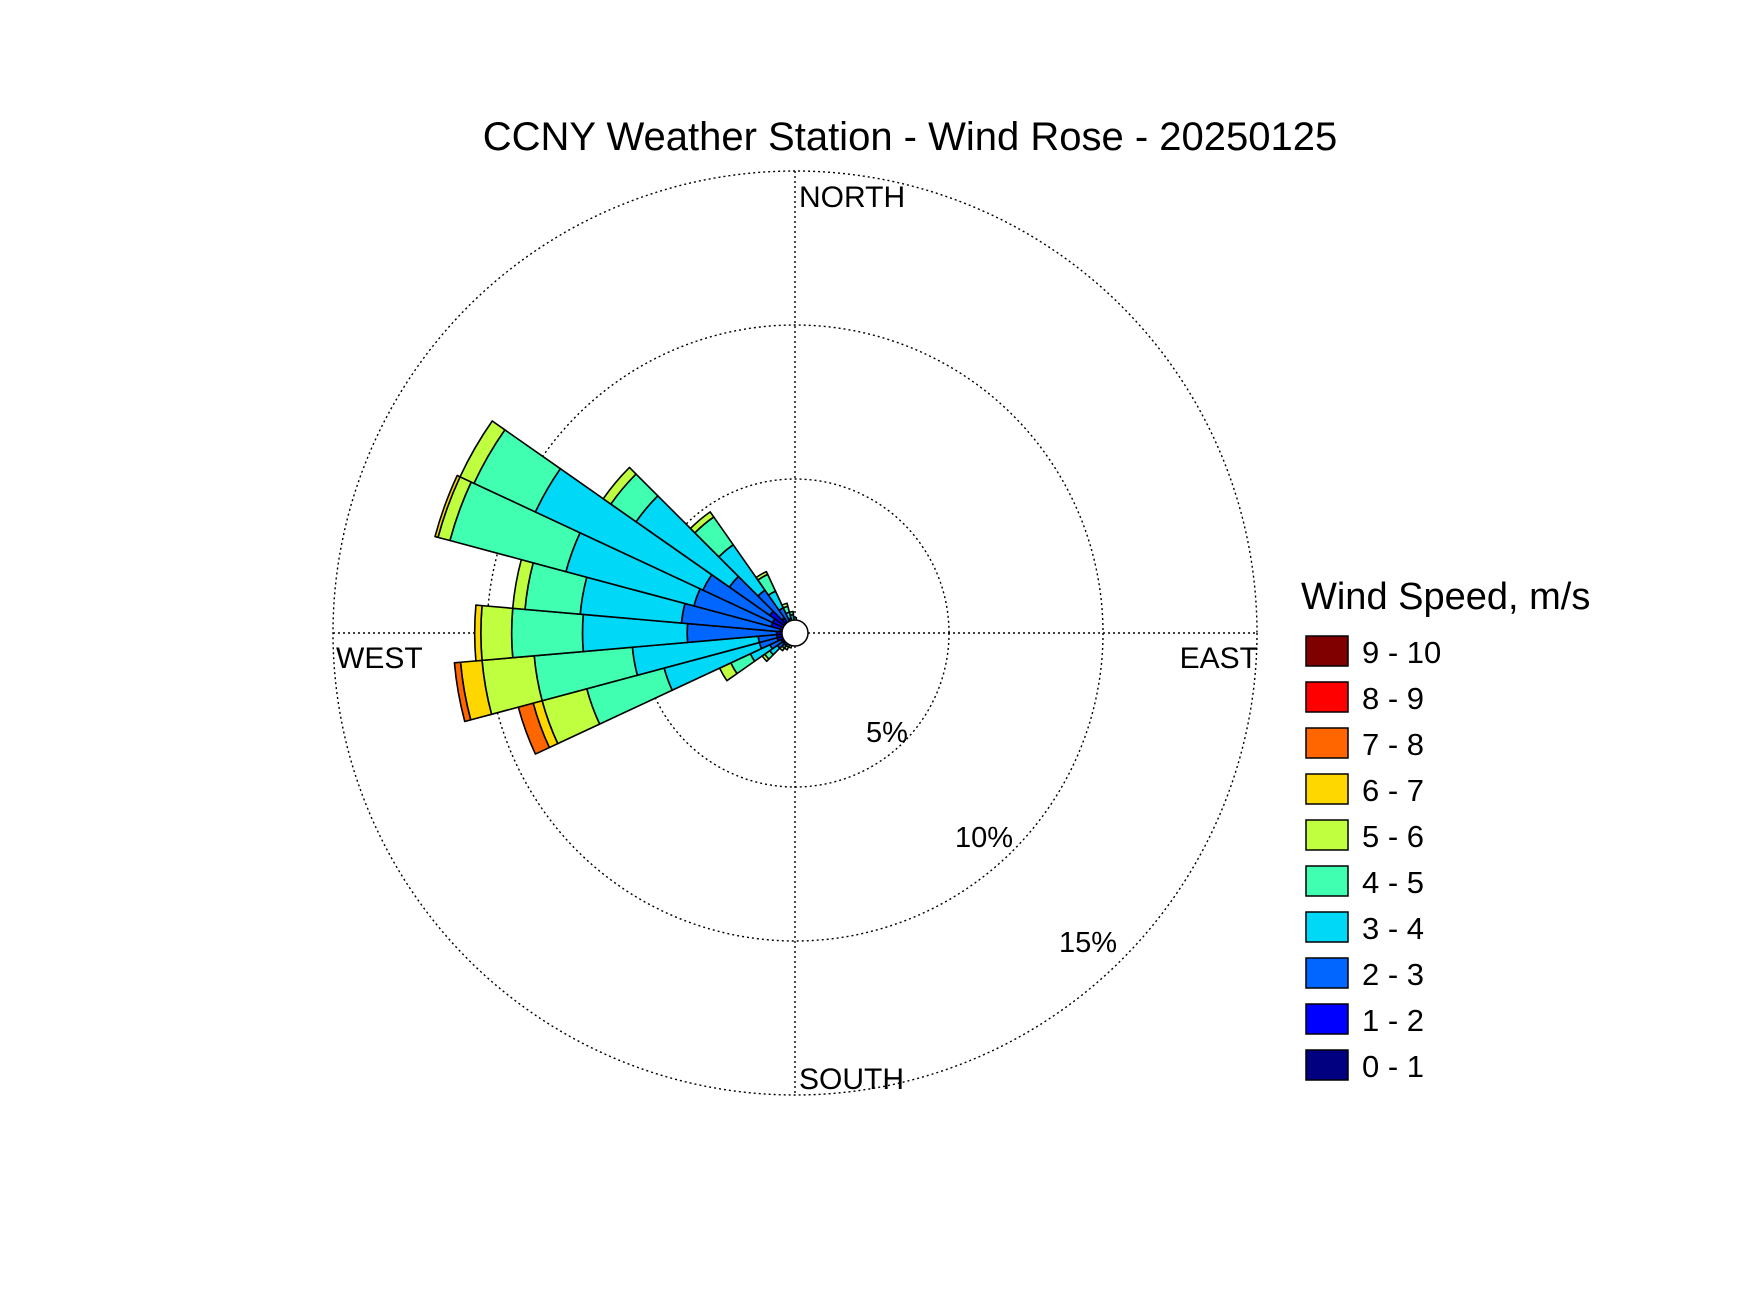  Describe the element at coordinates (851, 1079) in the screenshot. I see `direction-label-south: SOUTH` at that location.